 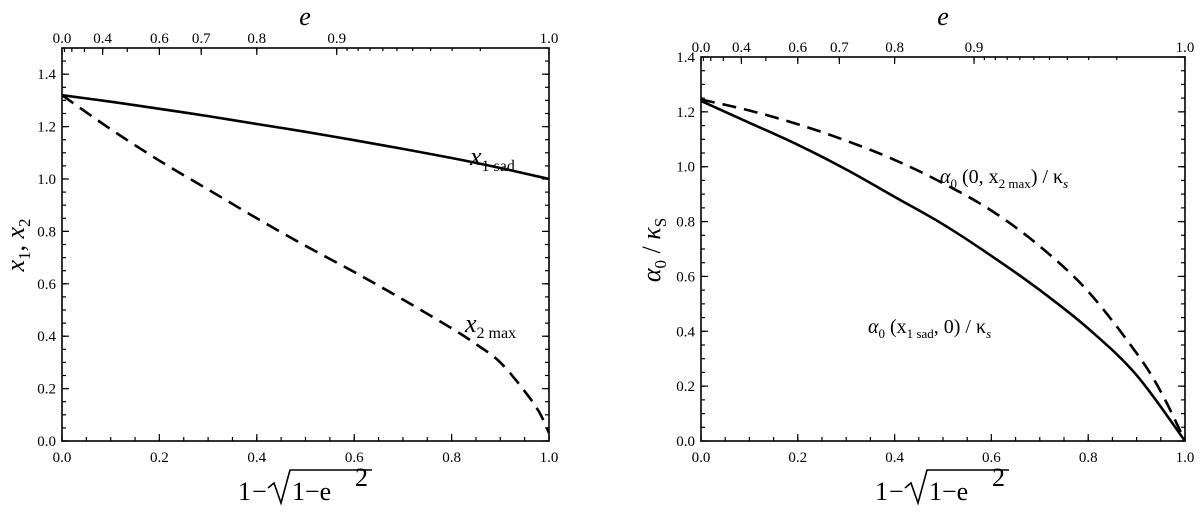 I want to click on left-x-label-sqrt, so click(x=319, y=487).